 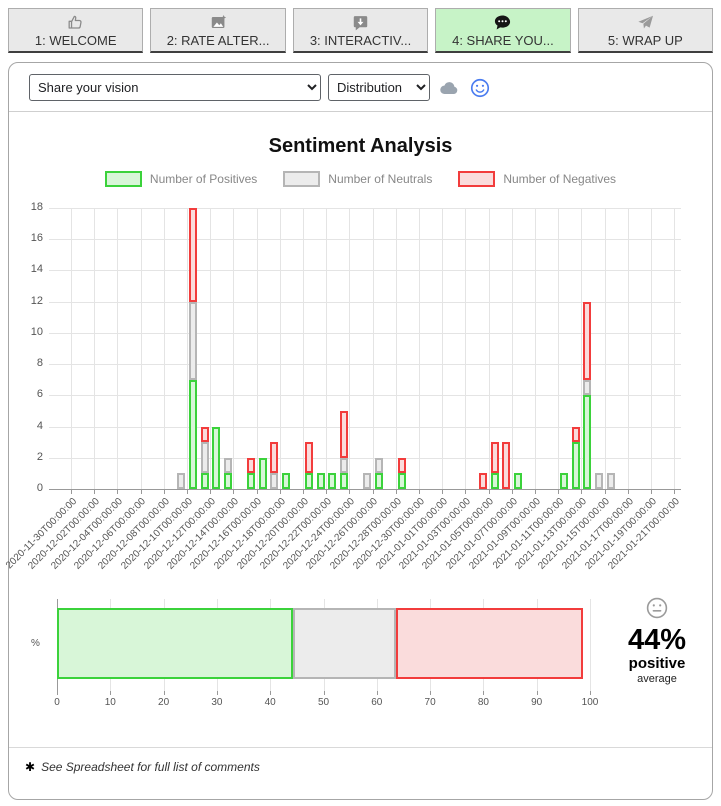 What do you see at coordinates (30, 767) in the screenshot?
I see `asterisk-icon: ✱` at bounding box center [30, 767].